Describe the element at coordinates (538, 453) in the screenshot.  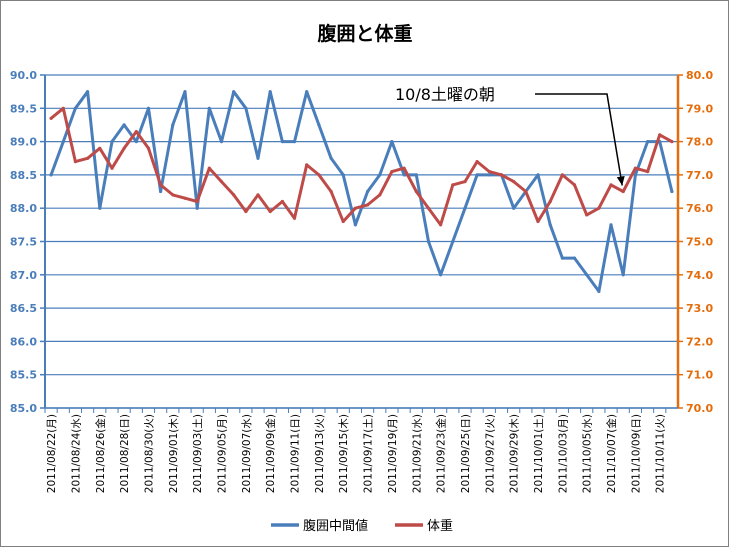
I see `x-tick-label-40: 2011/10/01(土)` at that location.